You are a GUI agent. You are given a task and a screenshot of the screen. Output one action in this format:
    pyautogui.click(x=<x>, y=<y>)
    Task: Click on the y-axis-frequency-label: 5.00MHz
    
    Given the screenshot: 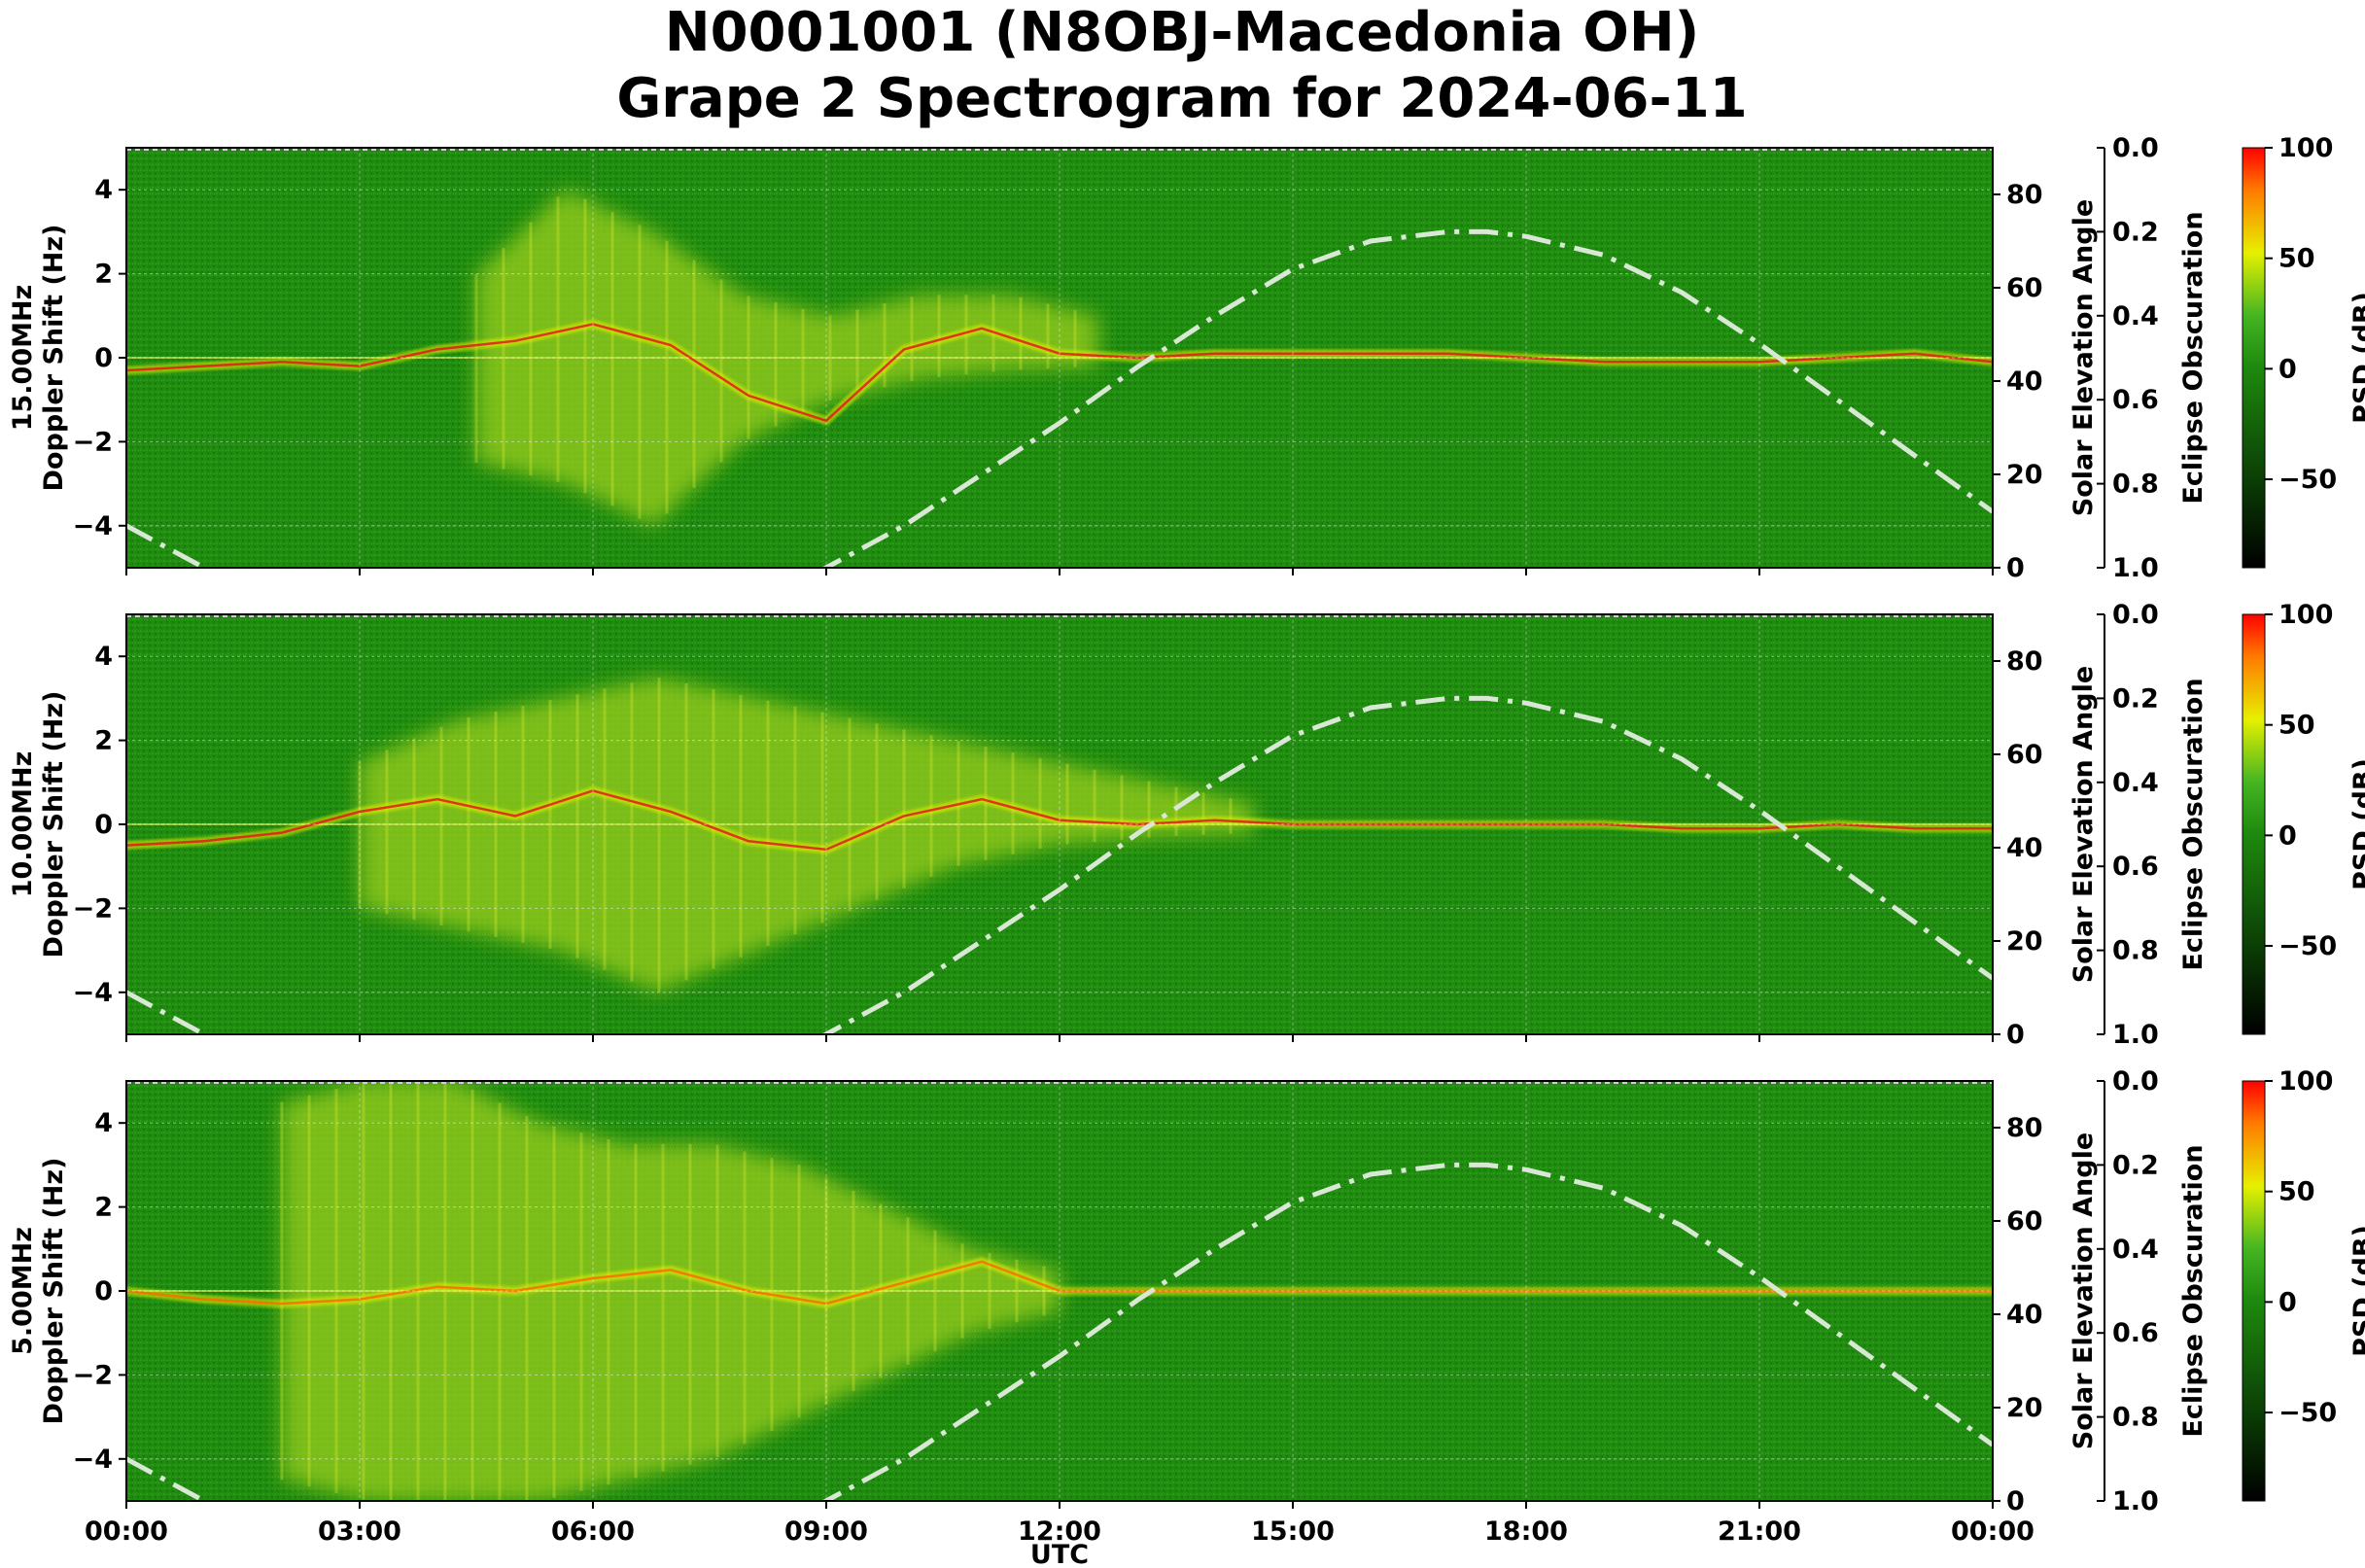 What is the action you would take?
    pyautogui.click(x=23, y=1291)
    